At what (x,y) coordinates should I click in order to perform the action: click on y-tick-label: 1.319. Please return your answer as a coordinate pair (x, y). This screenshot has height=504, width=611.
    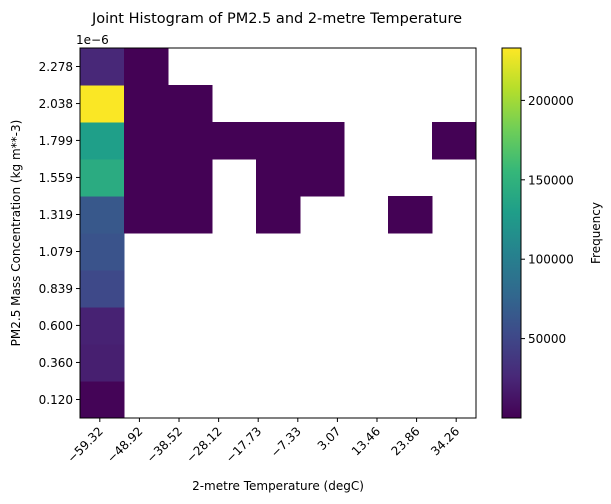
    Looking at the image, I should click on (56, 215).